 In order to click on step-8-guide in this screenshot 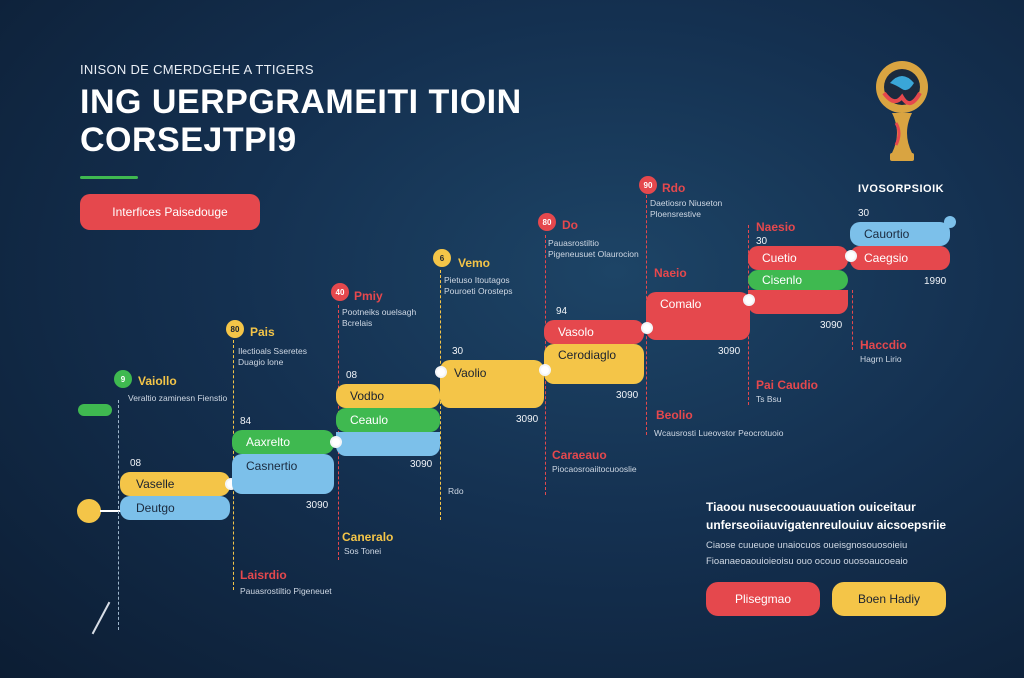, I will do `click(852, 320)`.